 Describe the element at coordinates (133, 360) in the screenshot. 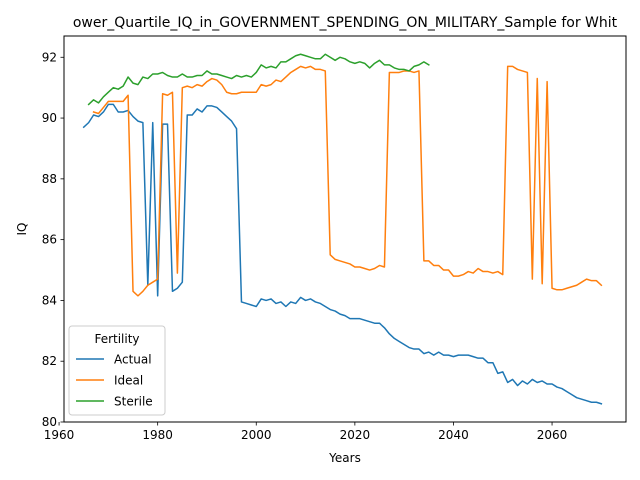

I see `legend-label-actual: Actual` at that location.